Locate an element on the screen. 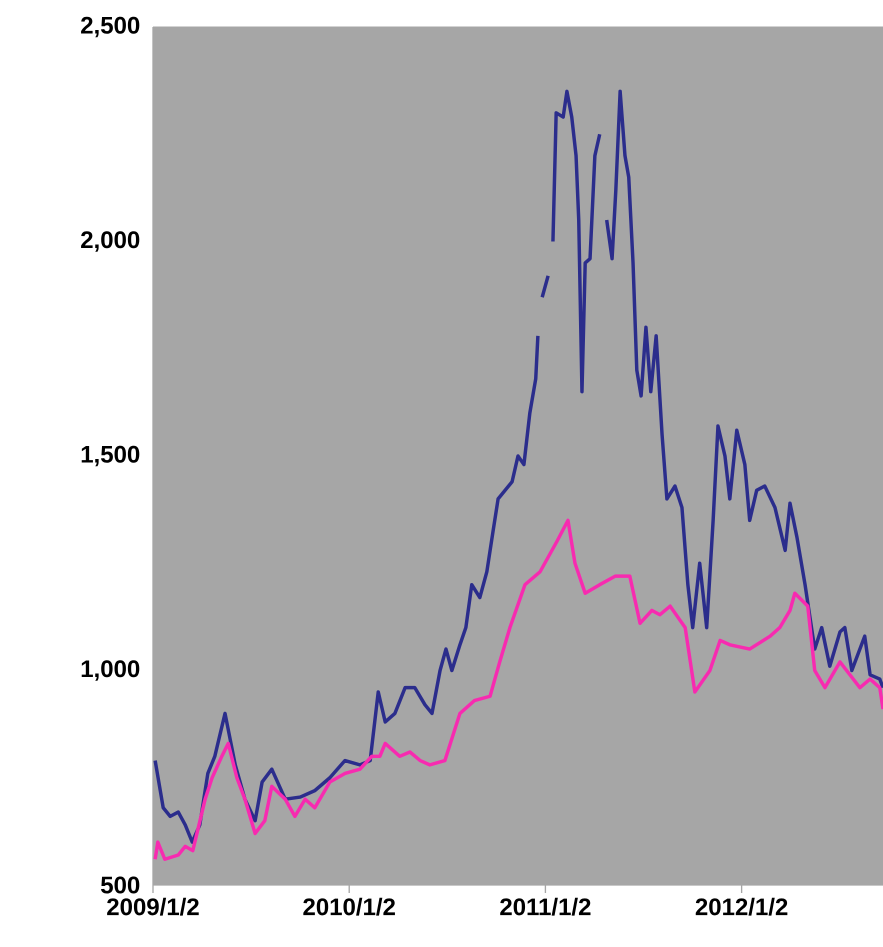 The width and height of the screenshot is (883, 947). x-tick-label: 2010/1/2 is located at coordinates (349, 907).